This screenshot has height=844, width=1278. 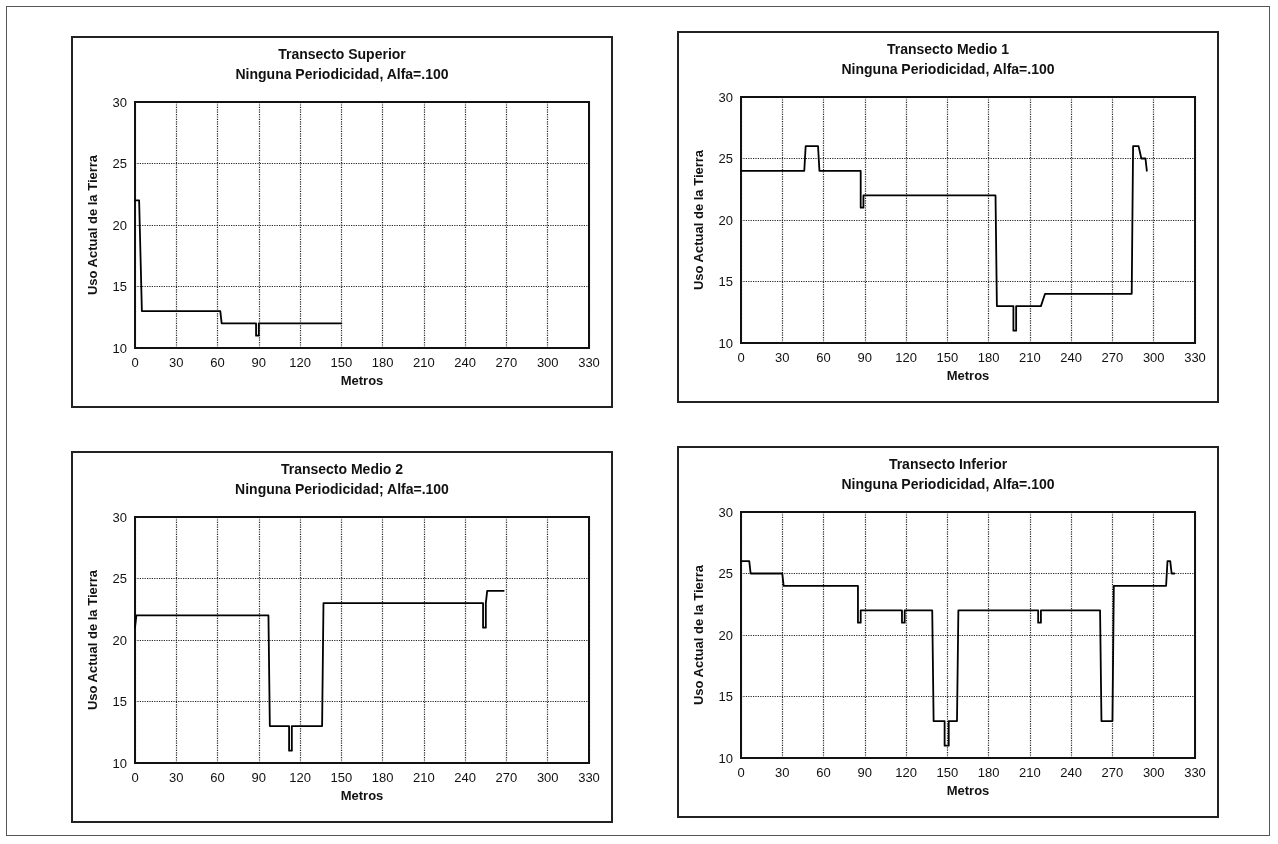 I want to click on chart-title: Transecto Medio 2, so click(x=342, y=469).